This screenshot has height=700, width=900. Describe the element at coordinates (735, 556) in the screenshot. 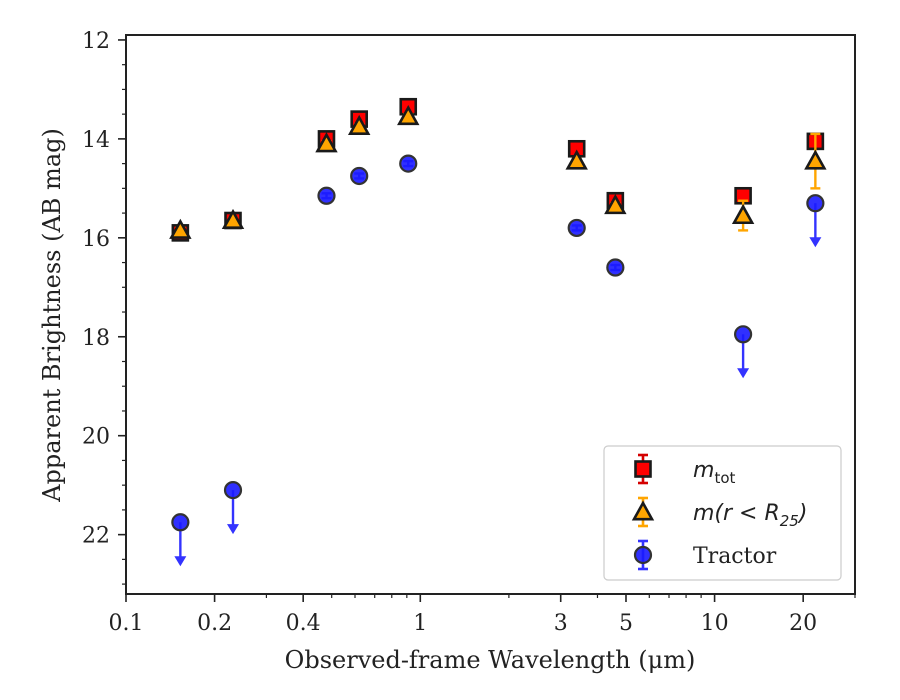

I see `legend-label: Tractor` at that location.